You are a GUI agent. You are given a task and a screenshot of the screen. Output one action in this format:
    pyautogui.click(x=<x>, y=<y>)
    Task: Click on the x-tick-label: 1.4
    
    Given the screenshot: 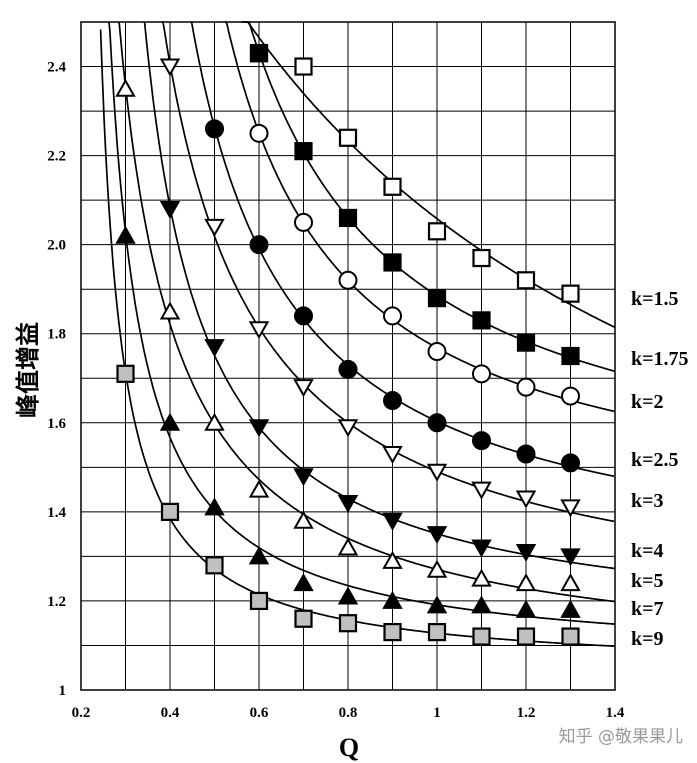 What is the action you would take?
    pyautogui.click(x=615, y=713)
    